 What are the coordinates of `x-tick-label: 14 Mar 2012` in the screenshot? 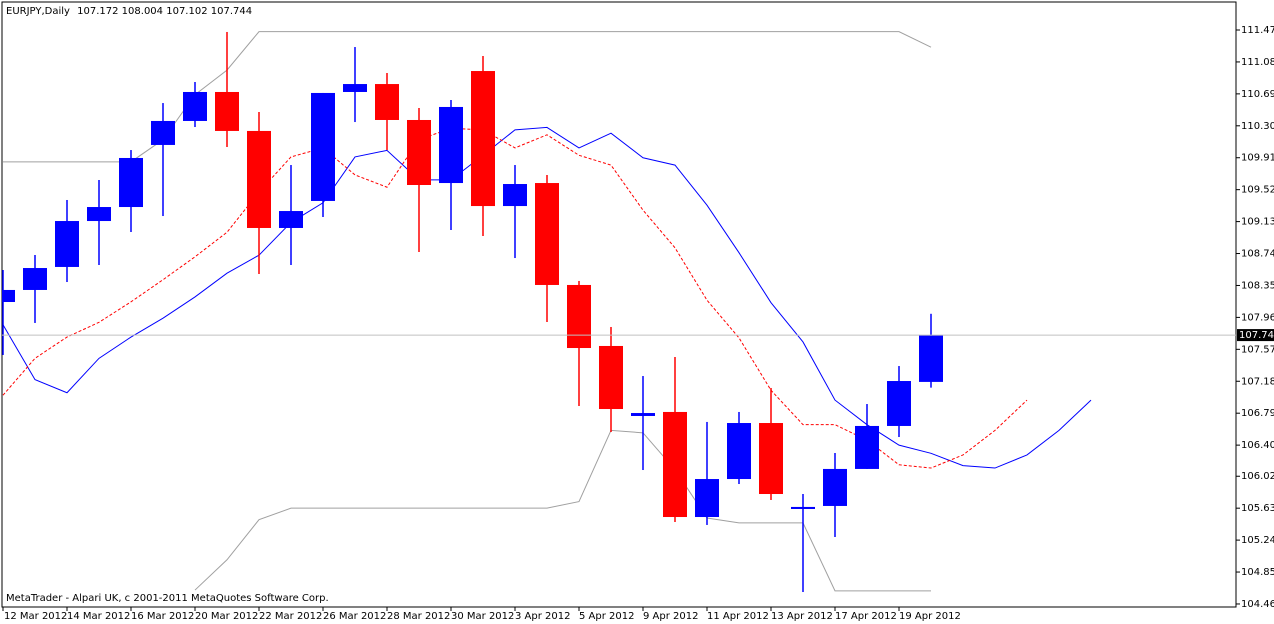 It's located at (98, 616).